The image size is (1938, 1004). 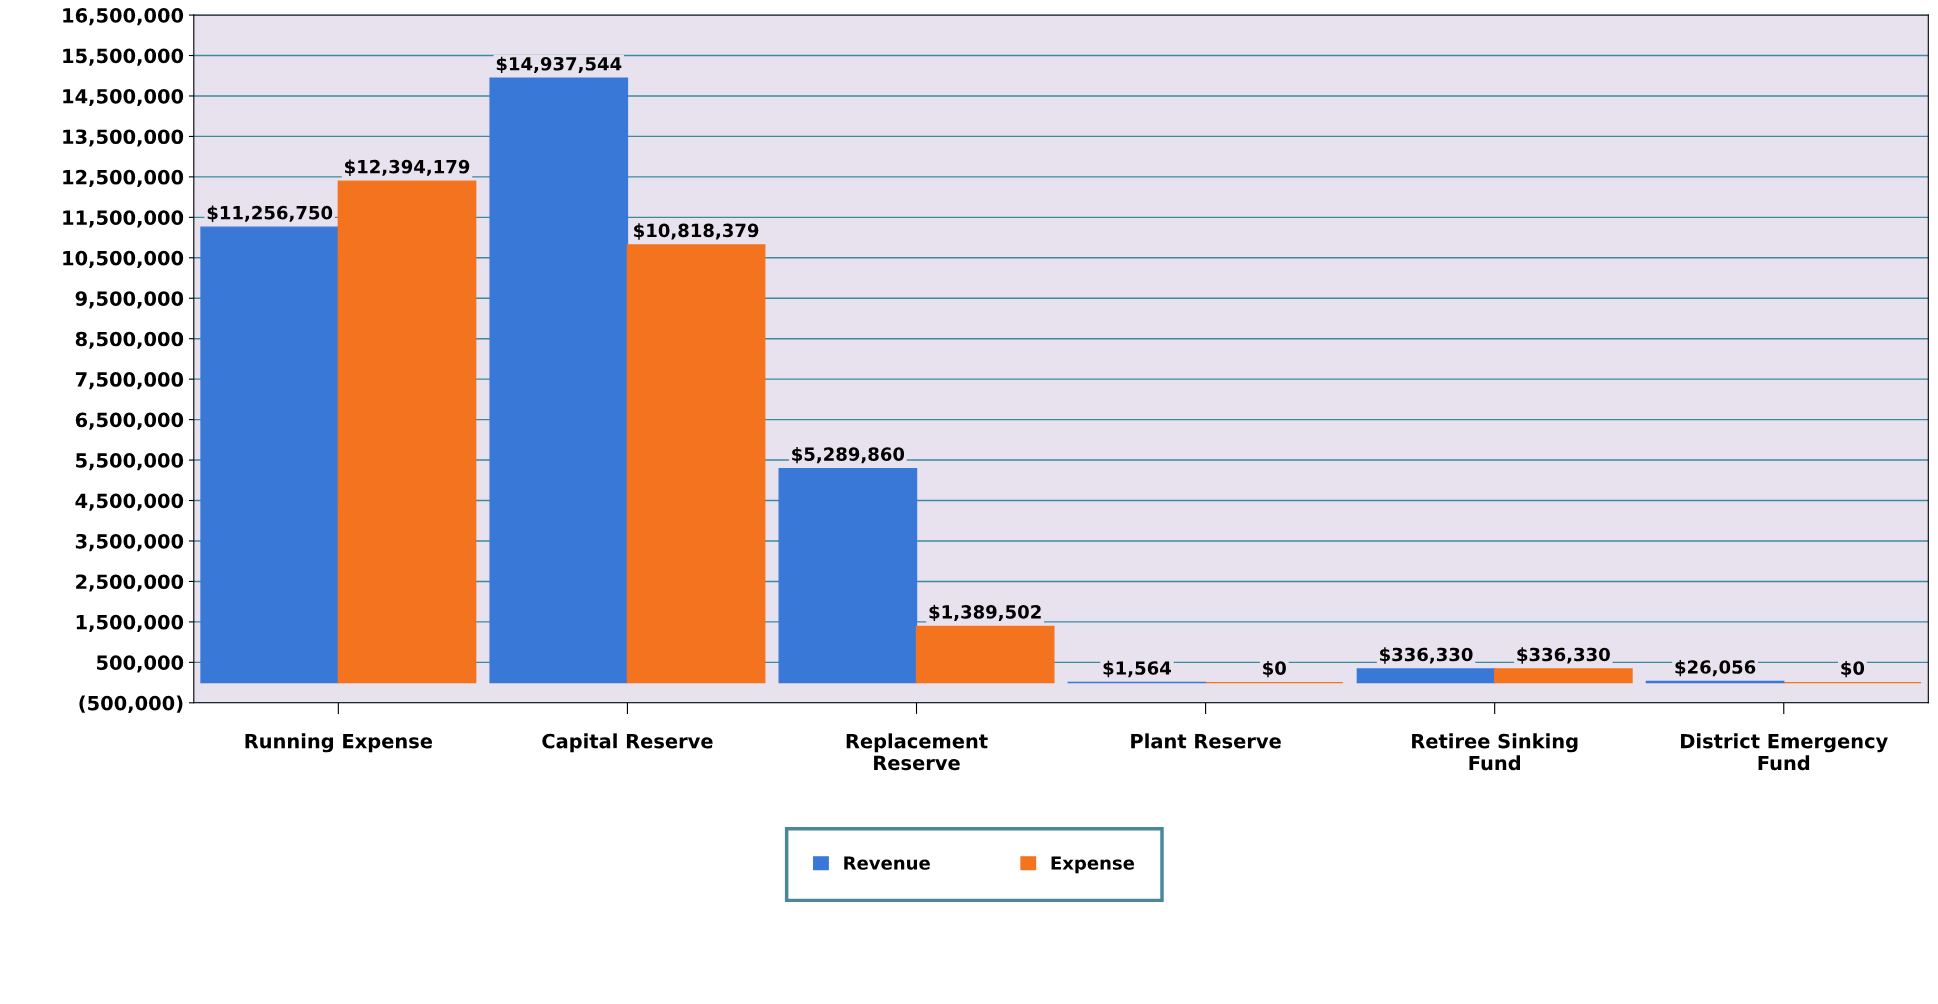 I want to click on x-tick-label: District Emergency Fund, so click(x=1784, y=752).